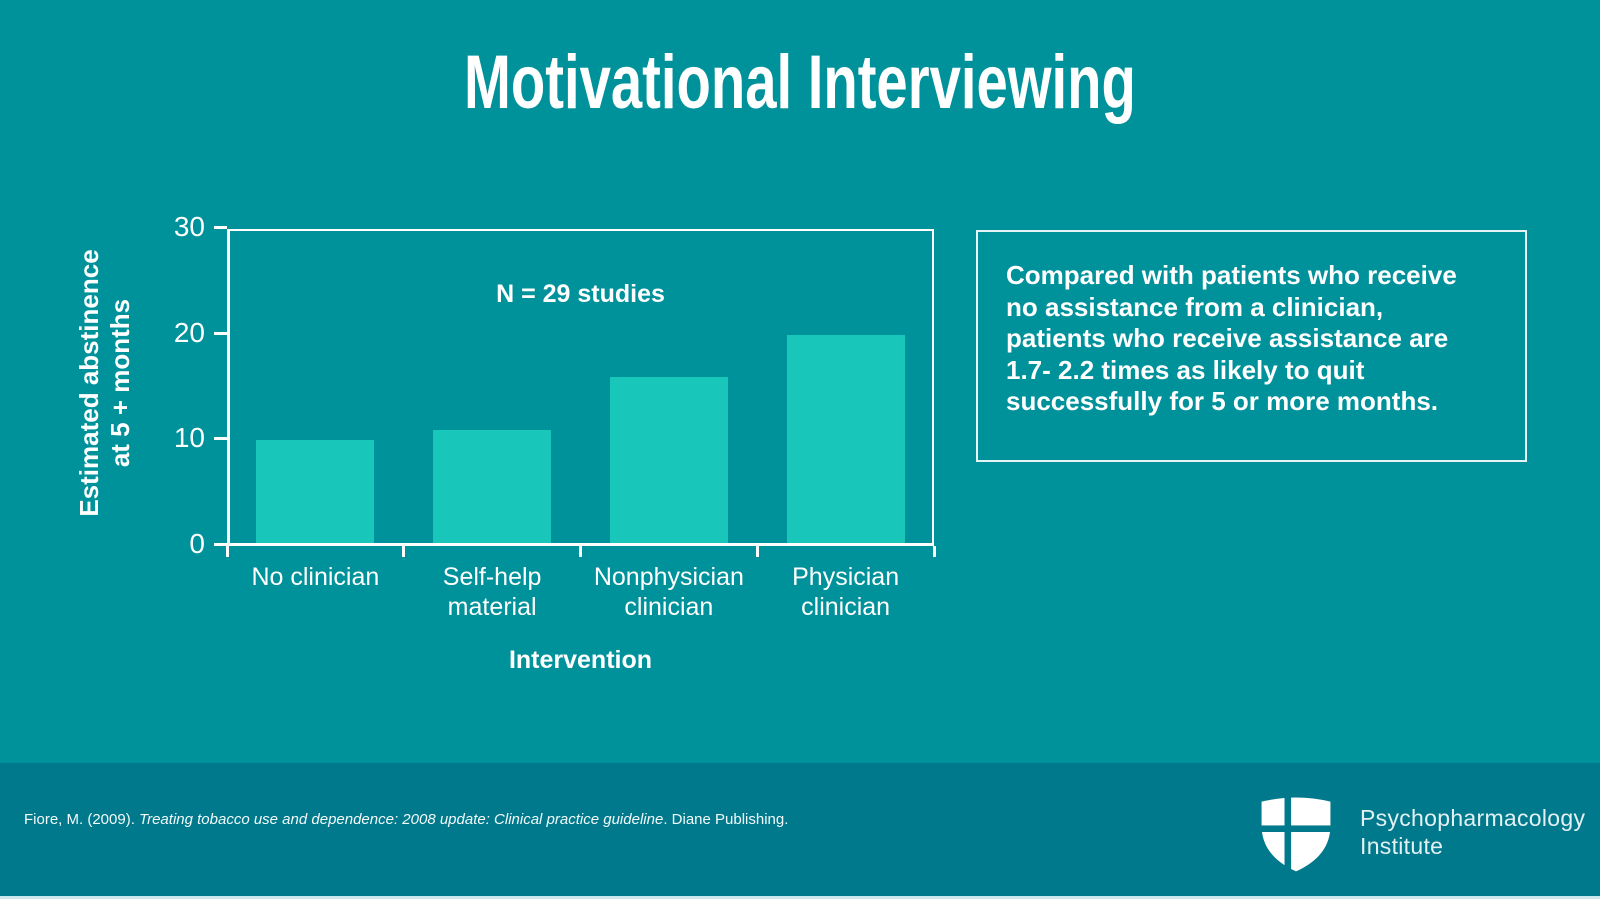 The image size is (1600, 899). I want to click on y-tick-label: 10, so click(189, 438).